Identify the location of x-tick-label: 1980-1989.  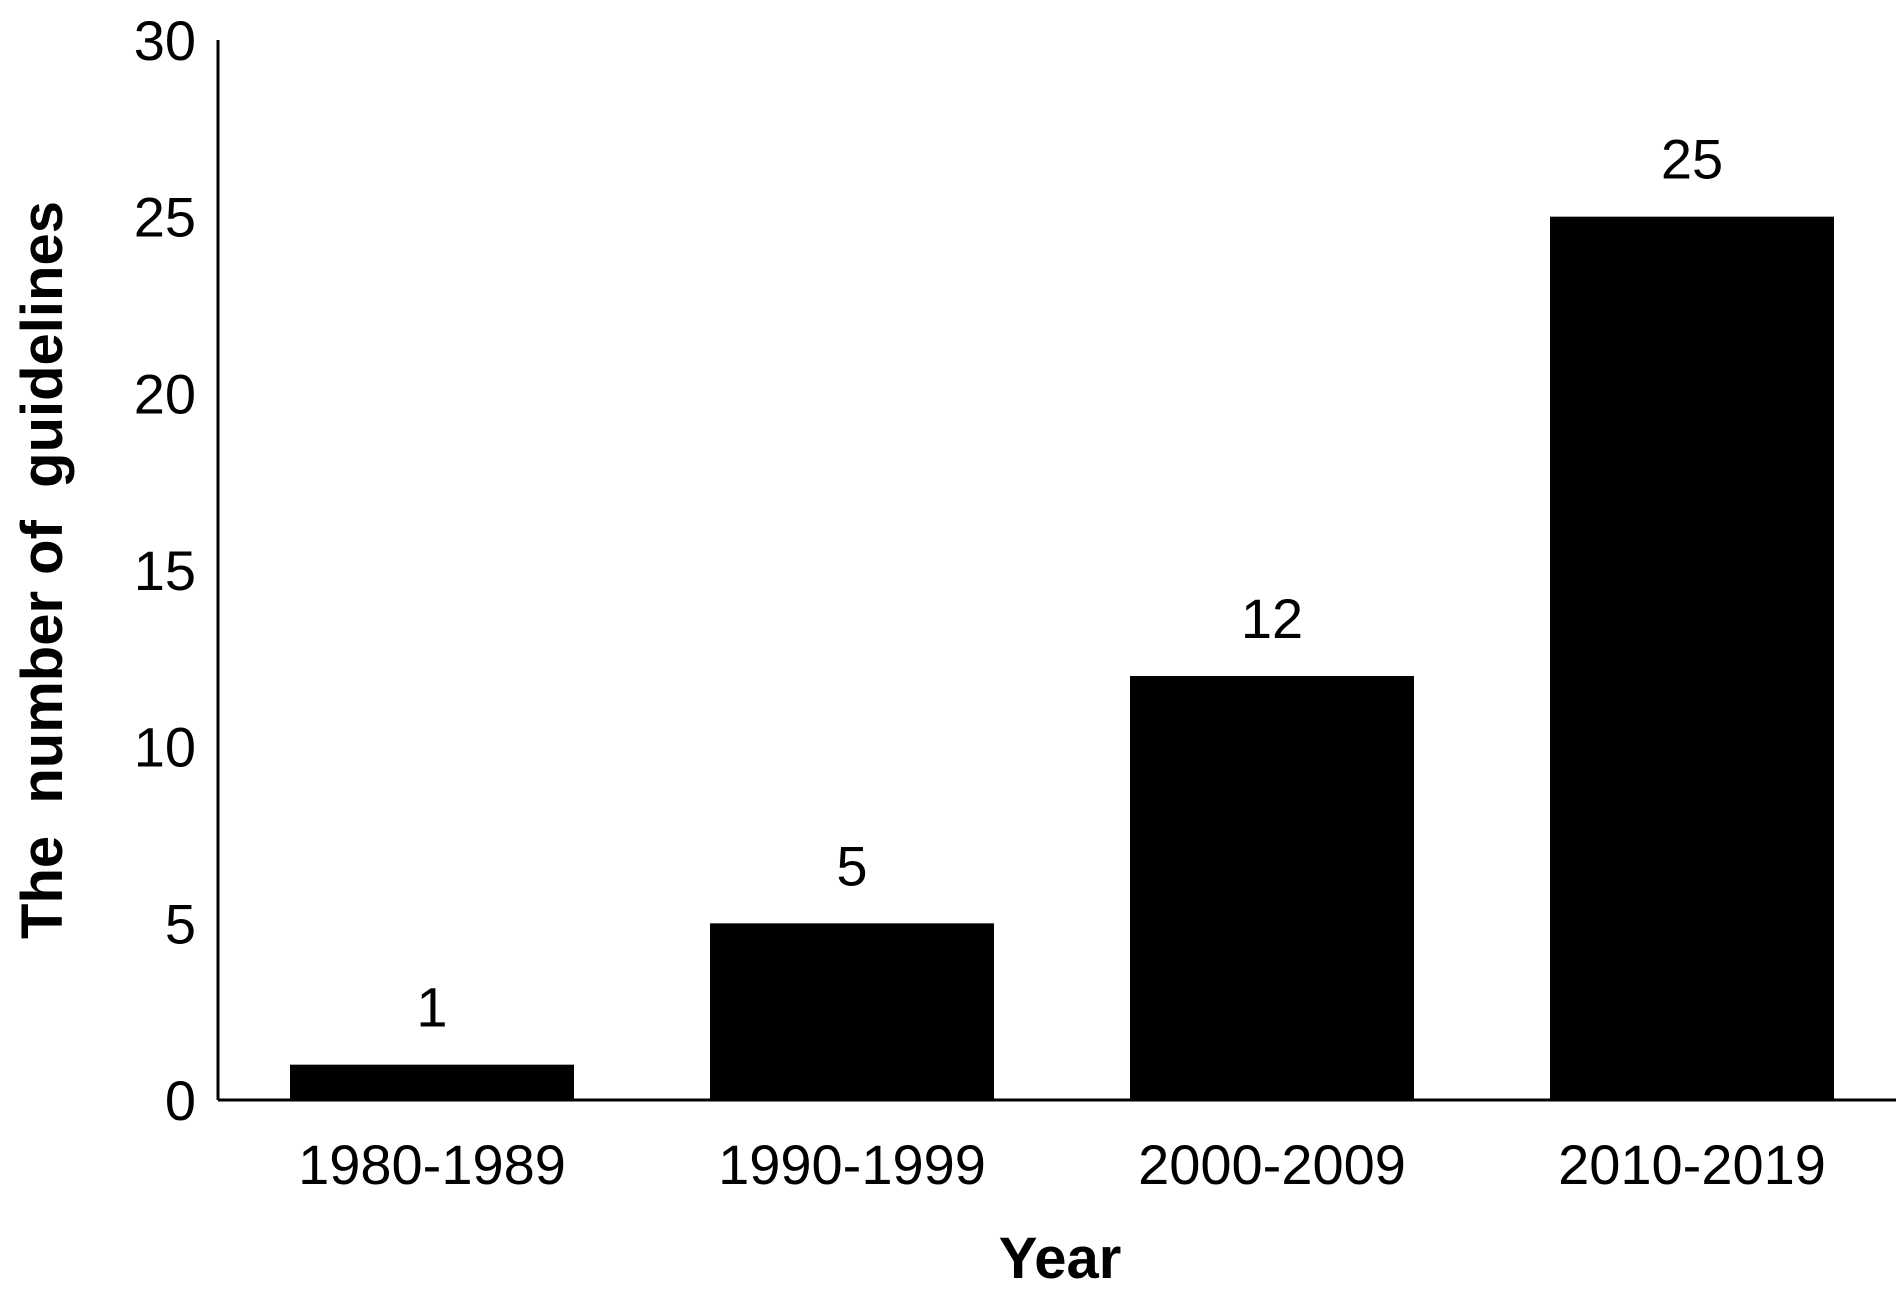
(432, 1164).